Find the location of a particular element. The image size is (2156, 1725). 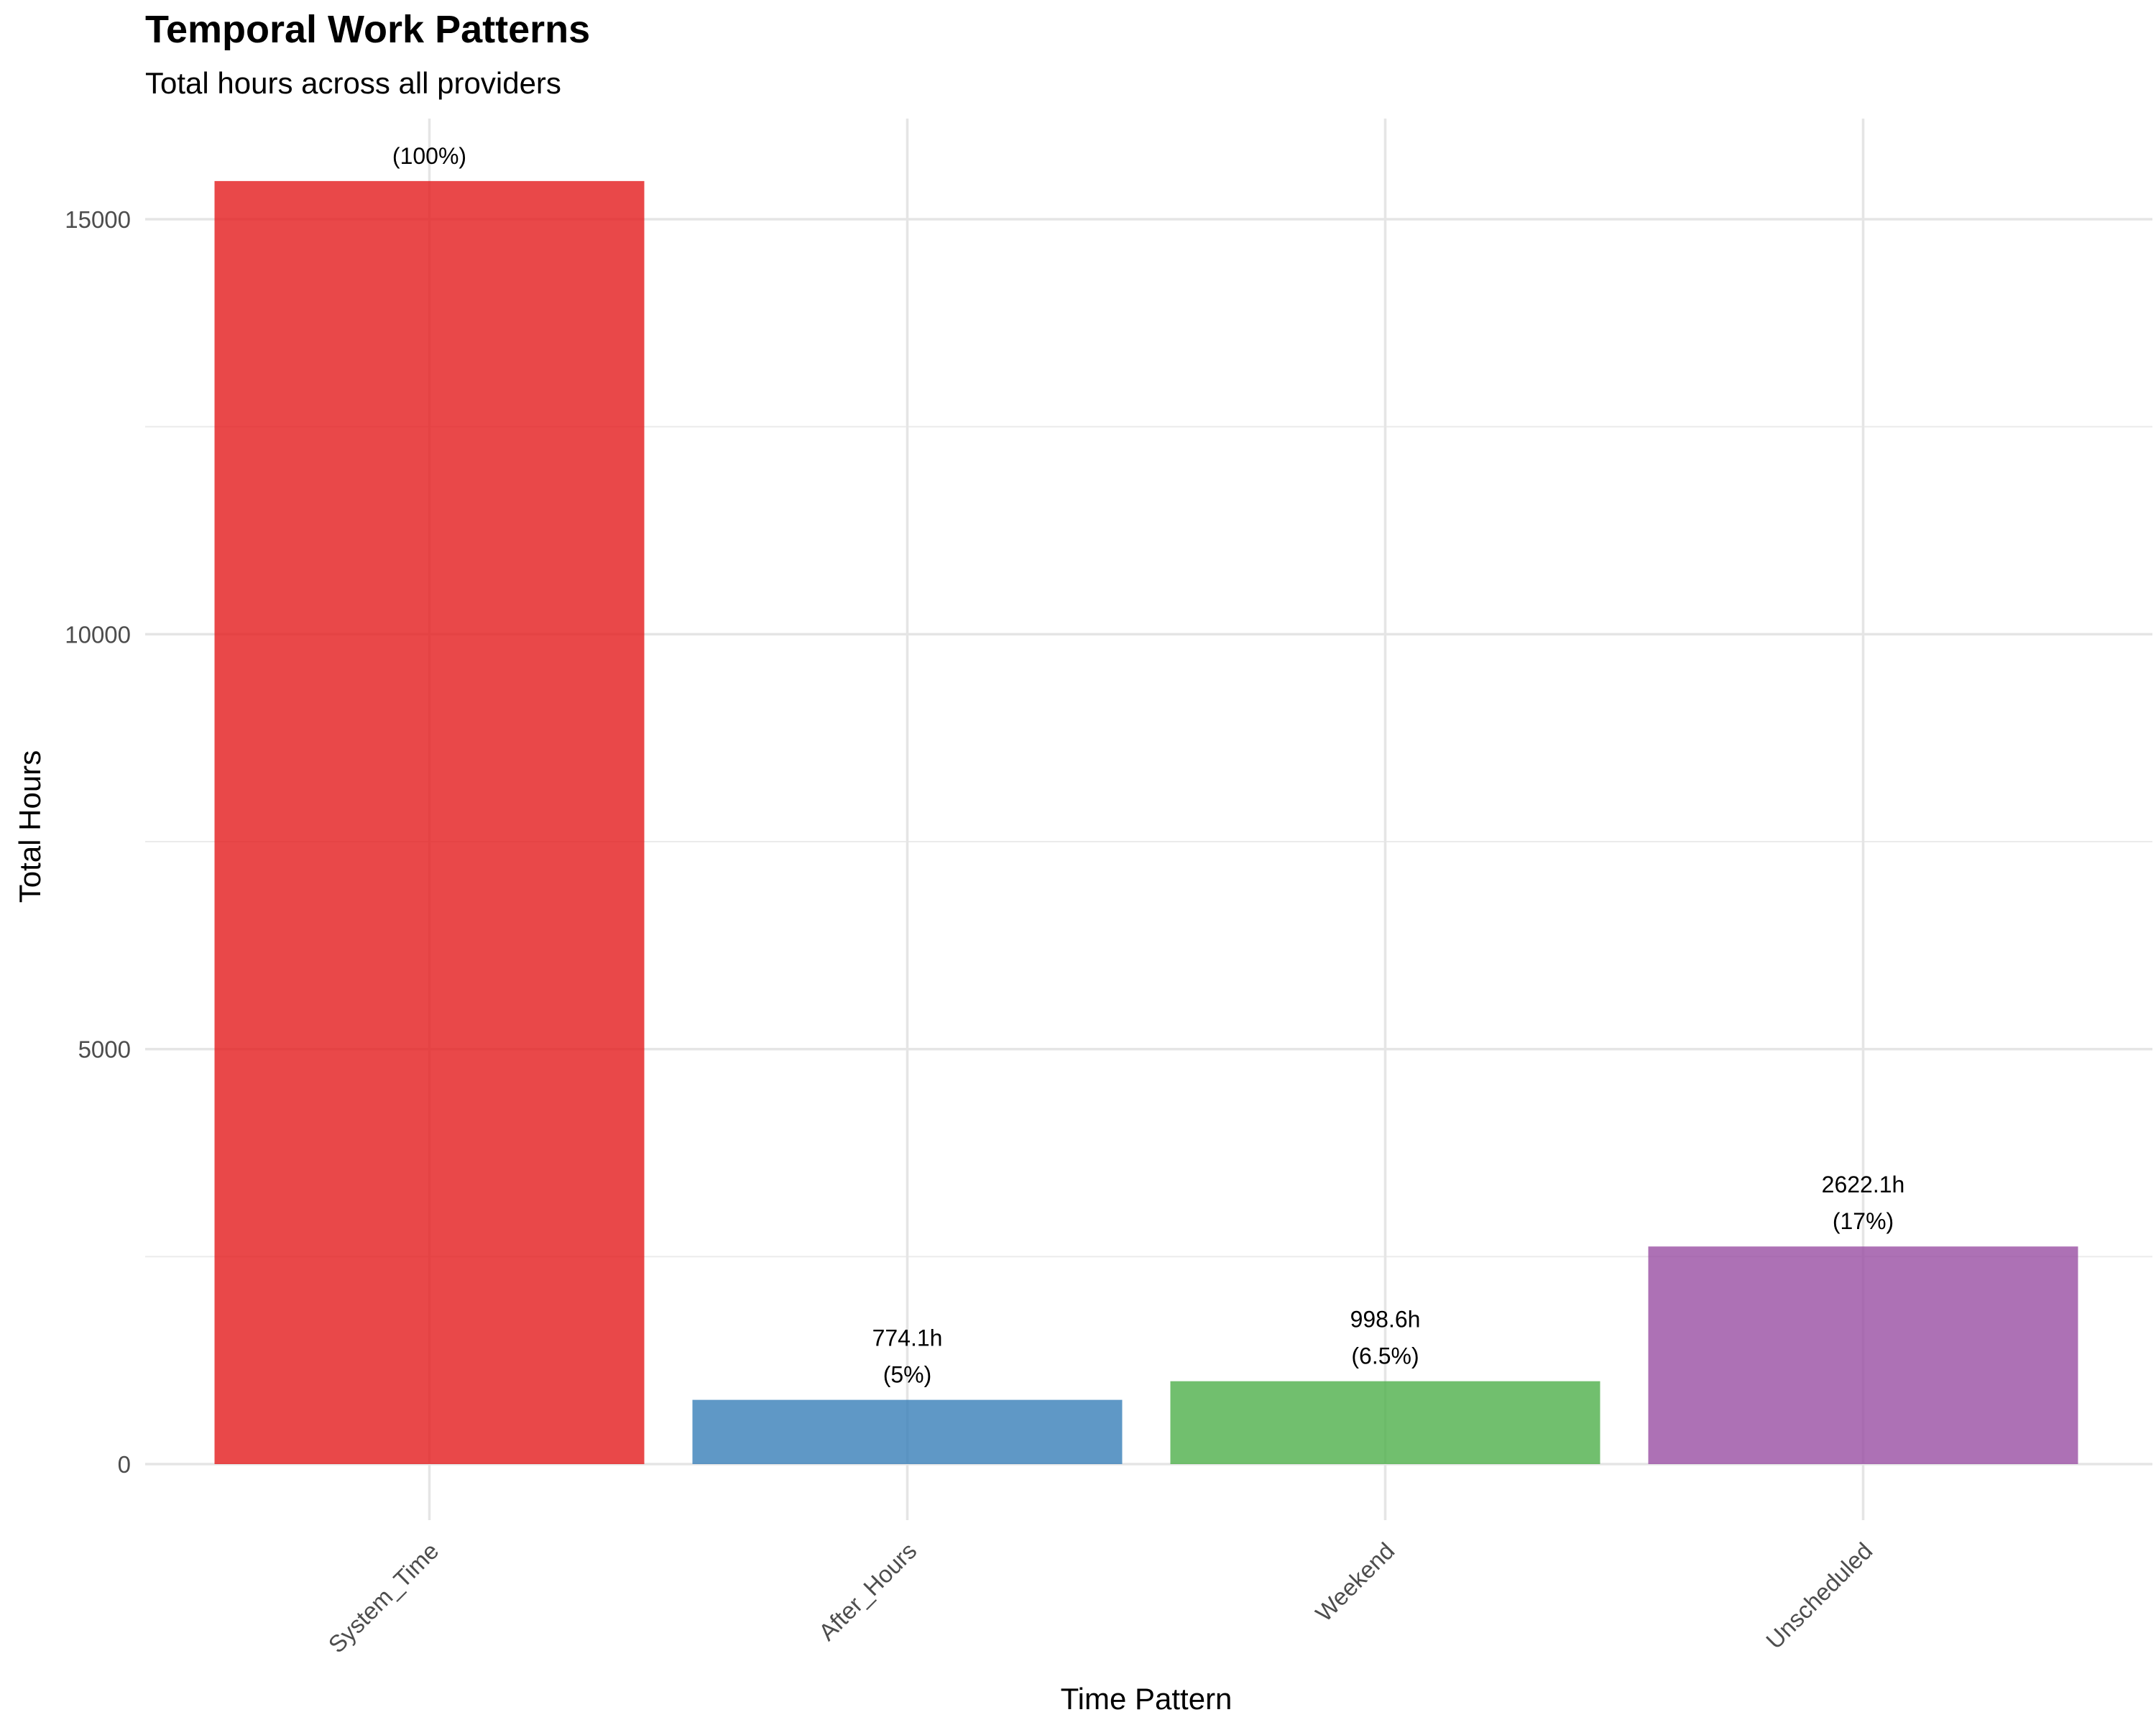

bar-unscheduled is located at coordinates (1863, 1355).